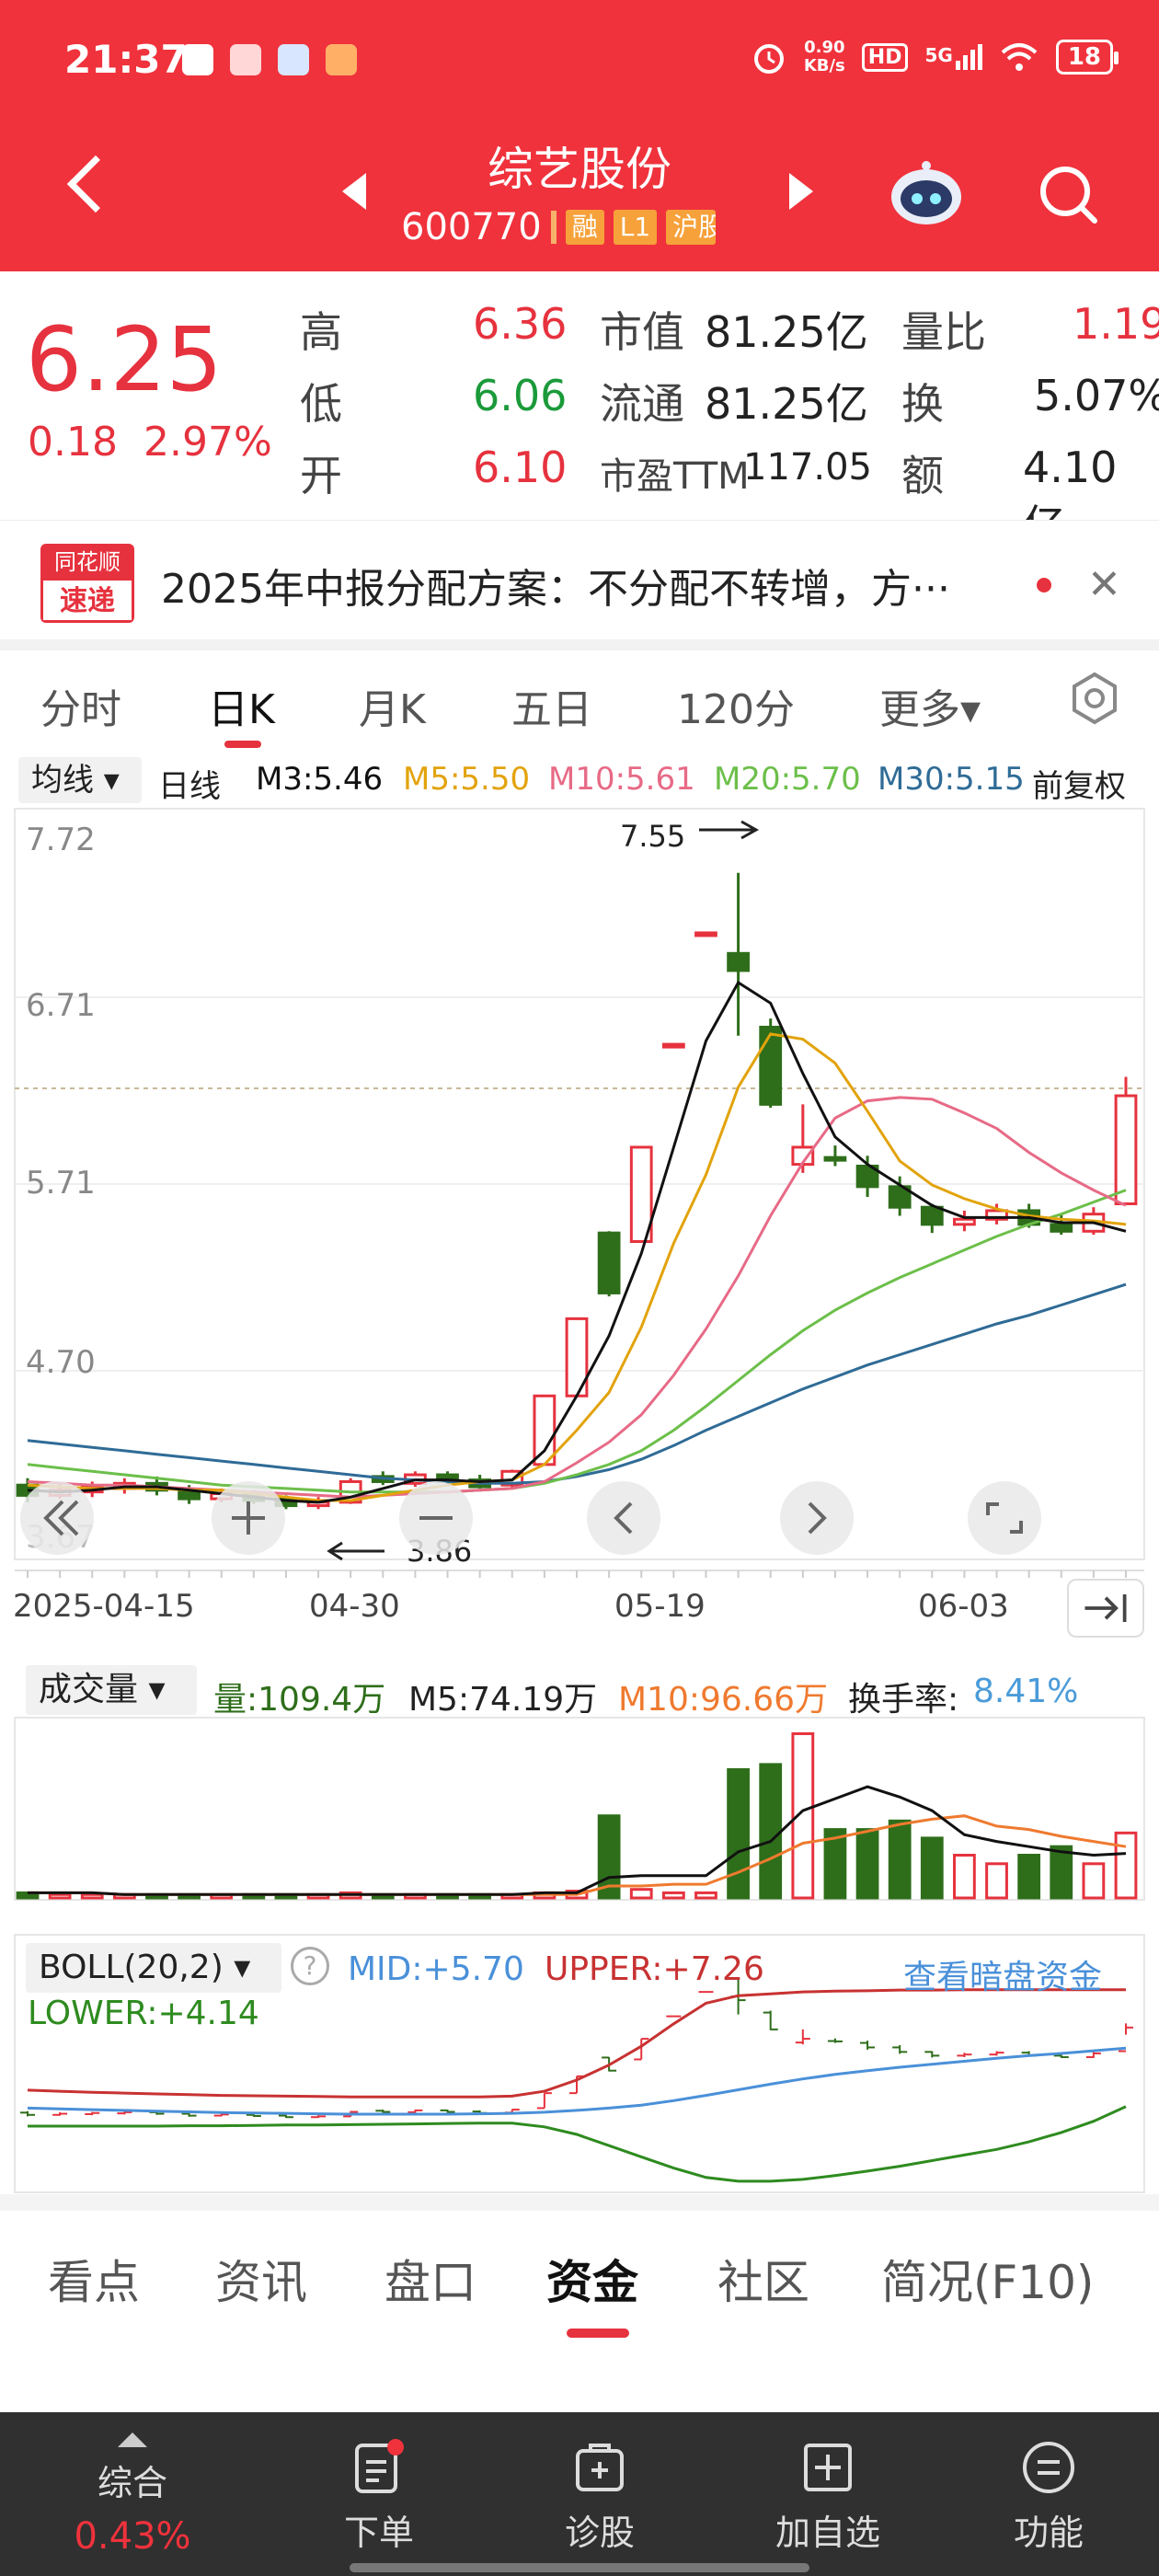 The width and height of the screenshot is (1159, 2576). What do you see at coordinates (1048, 2533) in the screenshot?
I see `nav-label: 功能` at bounding box center [1048, 2533].